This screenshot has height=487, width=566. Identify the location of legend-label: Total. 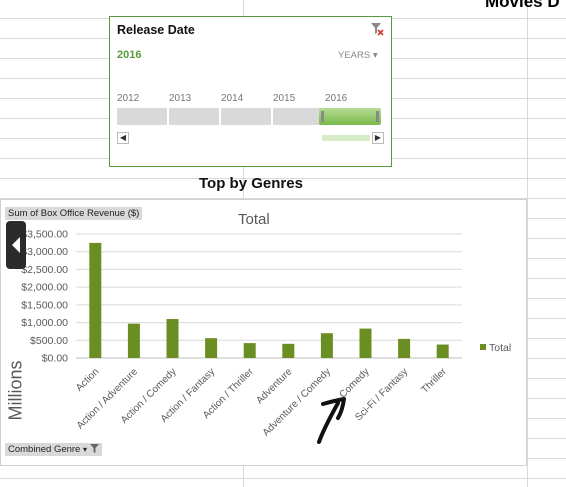
(500, 348).